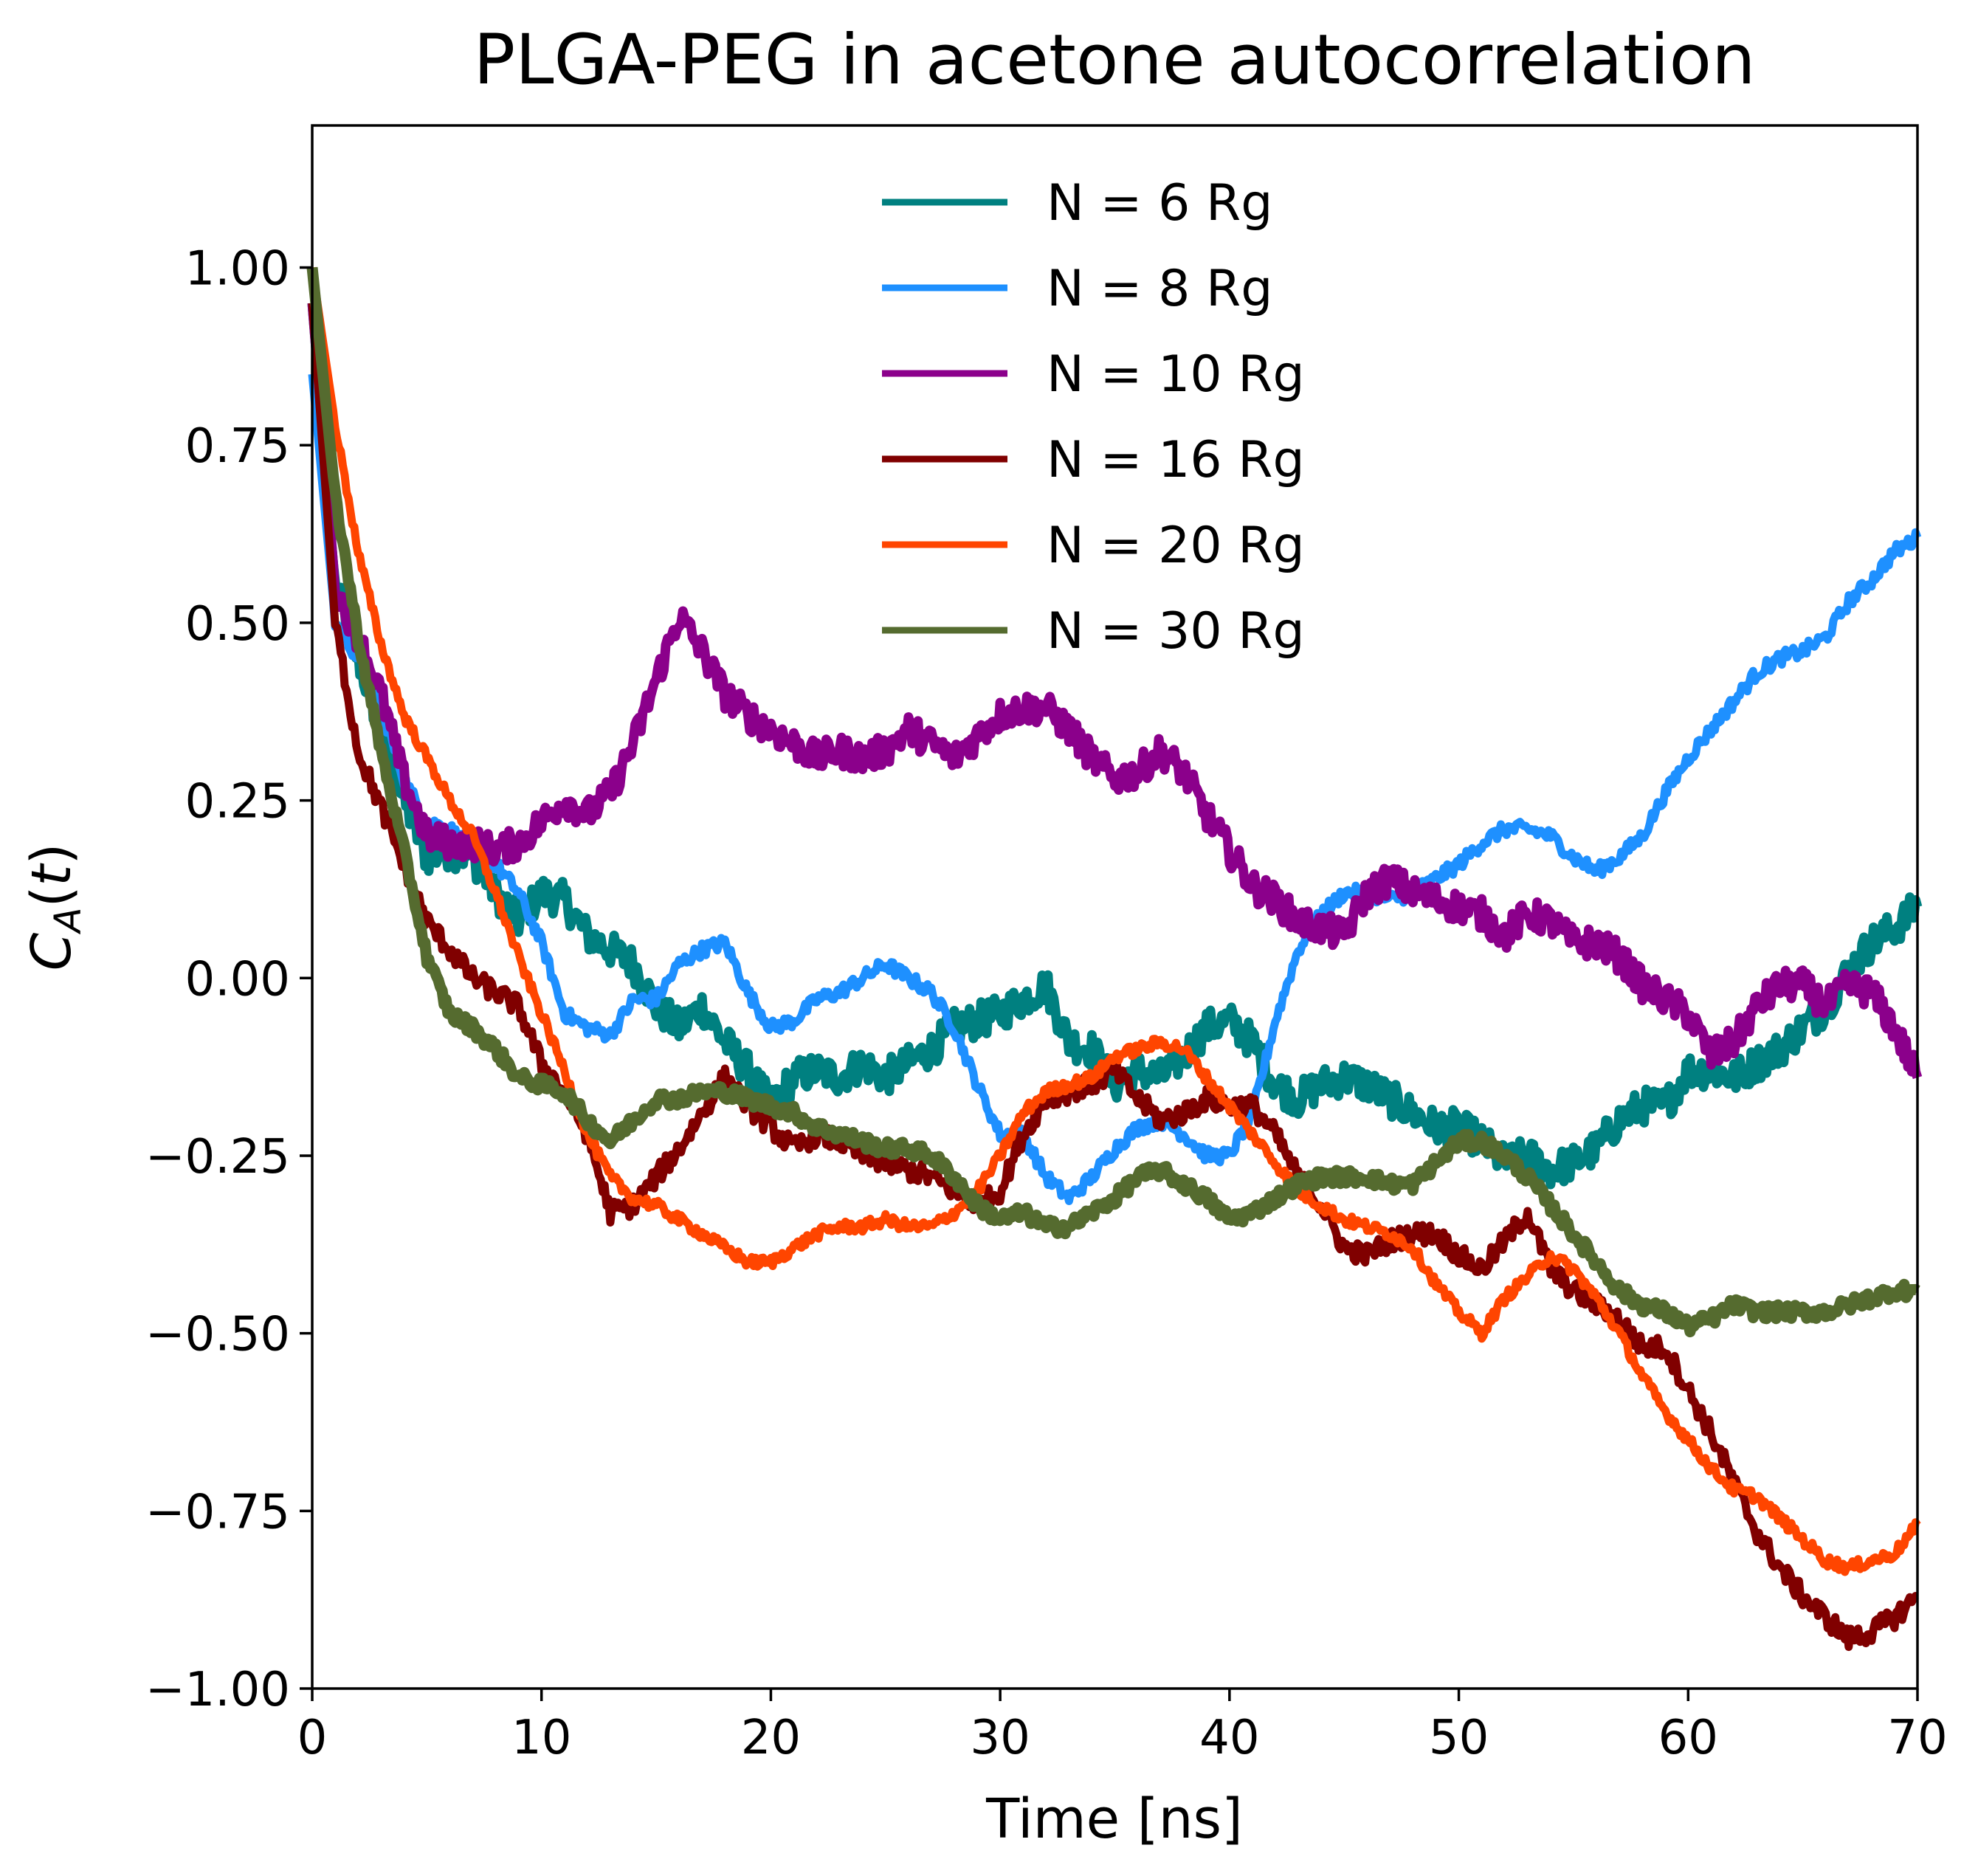 The height and width of the screenshot is (1876, 1978). What do you see at coordinates (1159, 203) in the screenshot?
I see `legend-label-1: N = 6 Rg` at bounding box center [1159, 203].